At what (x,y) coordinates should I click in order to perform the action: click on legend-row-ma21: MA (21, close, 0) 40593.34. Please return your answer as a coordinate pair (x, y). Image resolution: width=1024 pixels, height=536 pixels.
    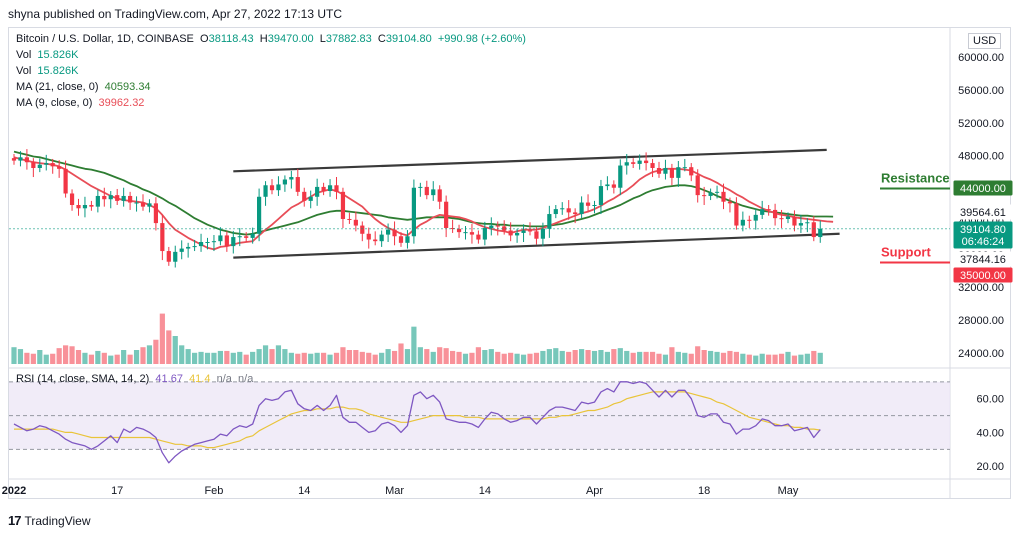
    Looking at the image, I should click on (83, 87).